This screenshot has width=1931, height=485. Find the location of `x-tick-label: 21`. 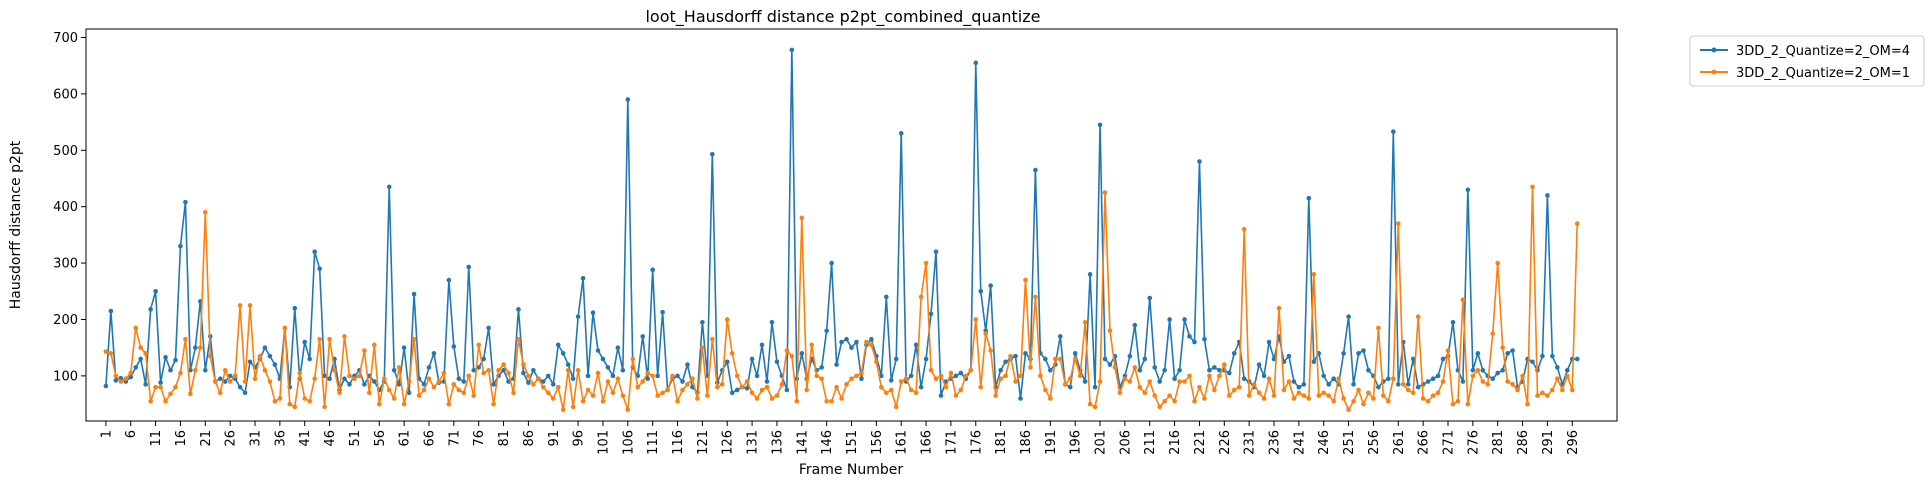

x-tick-label: 21 is located at coordinates (206, 438).